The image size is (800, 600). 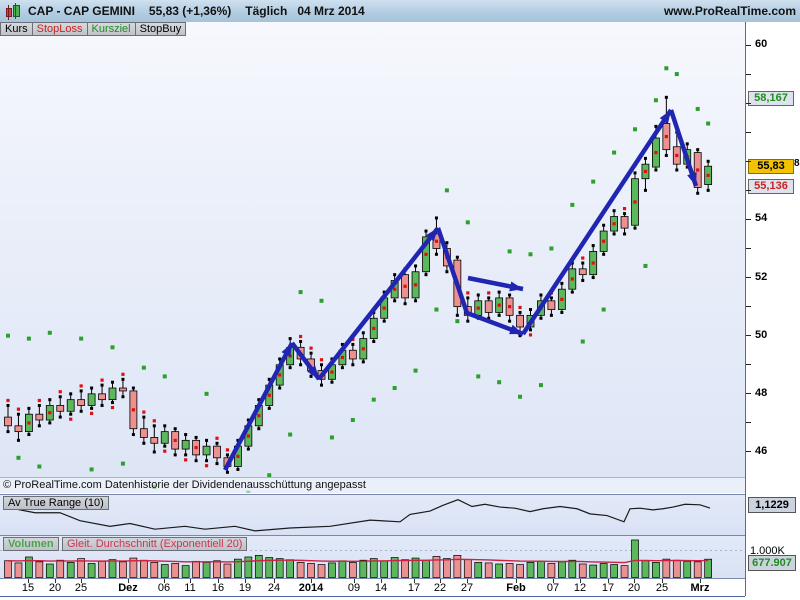 I want to click on x-axis-label: 16, so click(x=218, y=588).